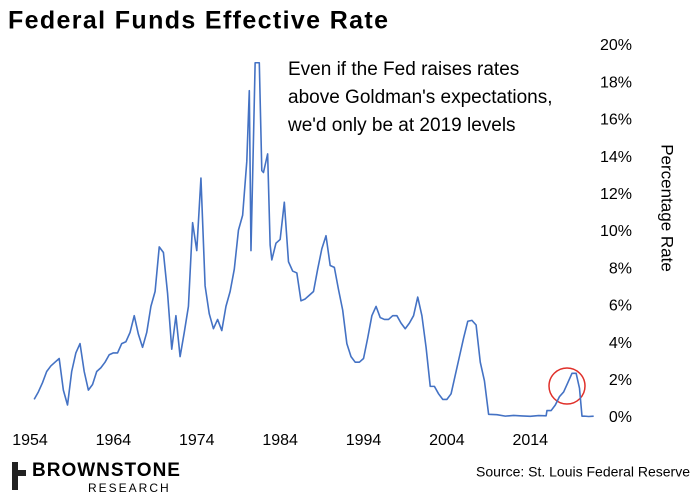 Image resolution: width=700 pixels, height=500 pixels. What do you see at coordinates (129, 488) in the screenshot?
I see `brand-sub: RESEARCH` at bounding box center [129, 488].